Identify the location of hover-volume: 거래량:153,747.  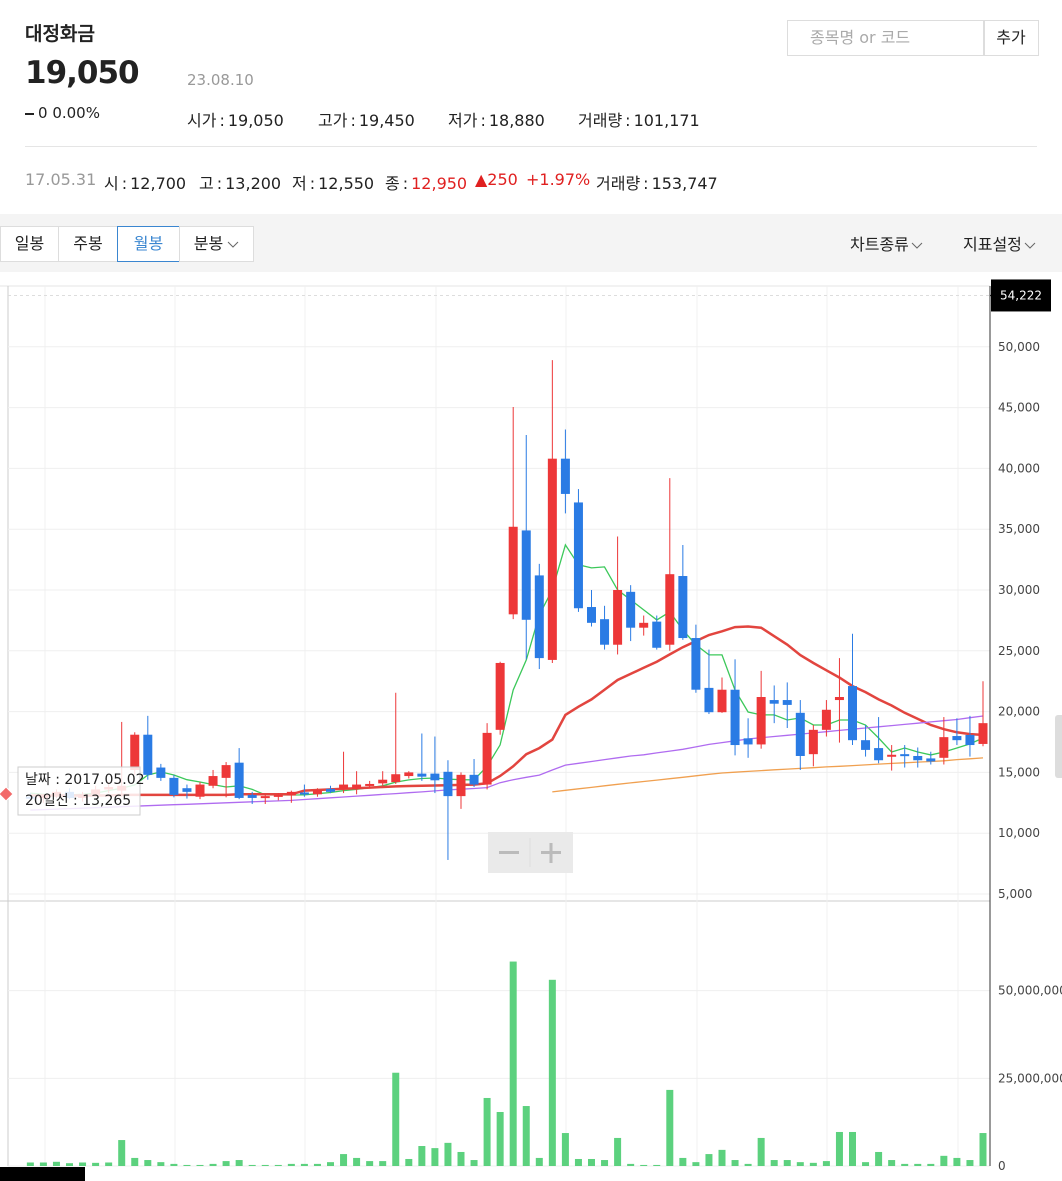
(657, 182).